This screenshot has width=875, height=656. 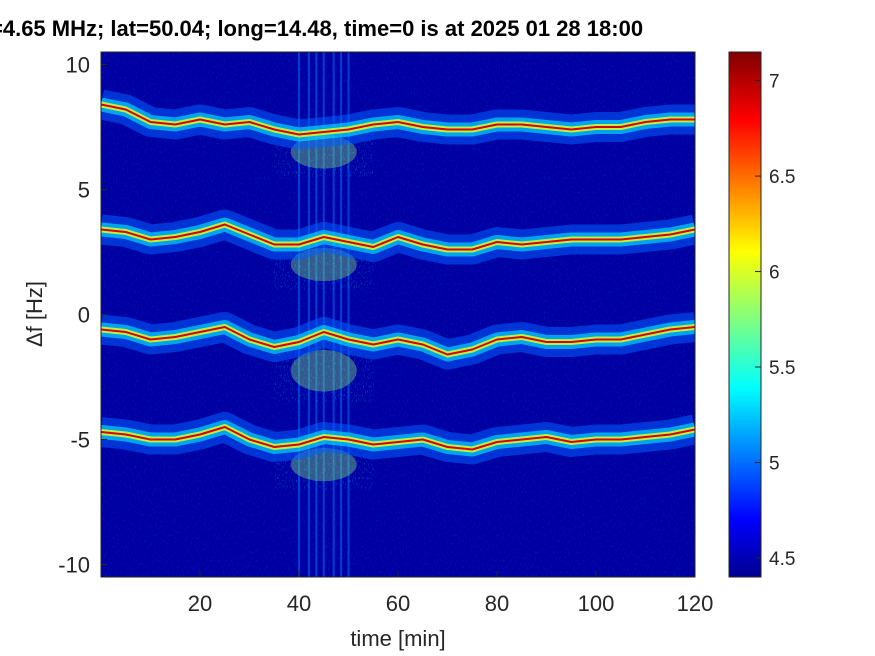 What do you see at coordinates (745, 314) in the screenshot?
I see `colorbar` at bounding box center [745, 314].